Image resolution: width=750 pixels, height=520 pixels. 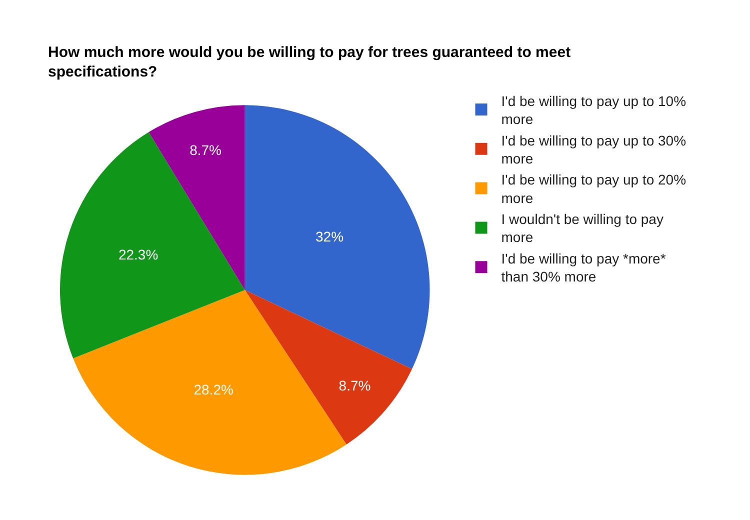 What do you see at coordinates (309, 62) in the screenshot?
I see `chart-title: How much more would you be willing to pay for trees guaranteed to meet specifications?` at bounding box center [309, 62].